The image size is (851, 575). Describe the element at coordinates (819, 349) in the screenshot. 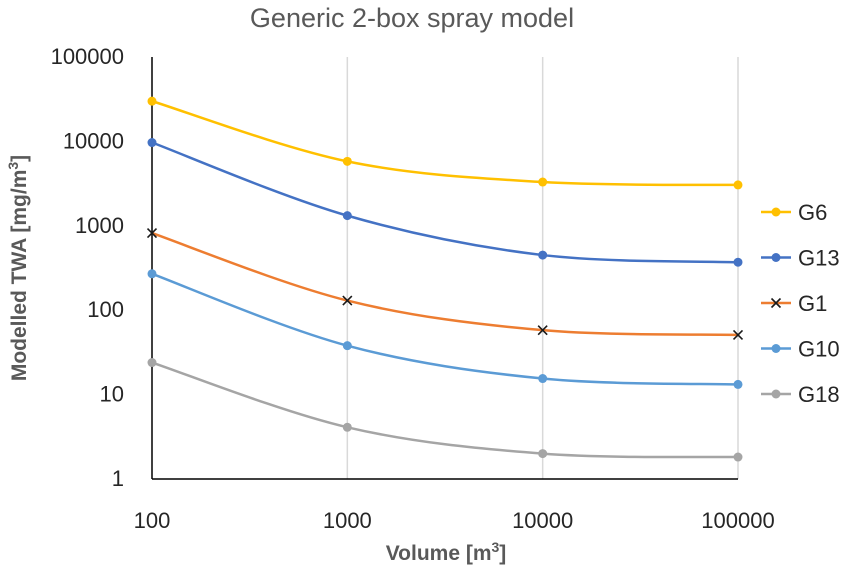

I see `legend-label: G10` at that location.